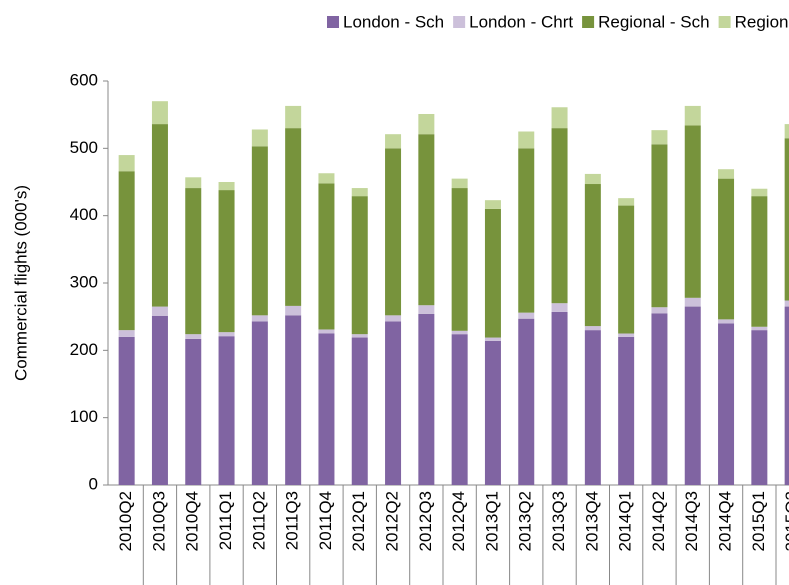  Describe the element at coordinates (225, 520) in the screenshot. I see `x-tick-label: 2011Q1` at that location.